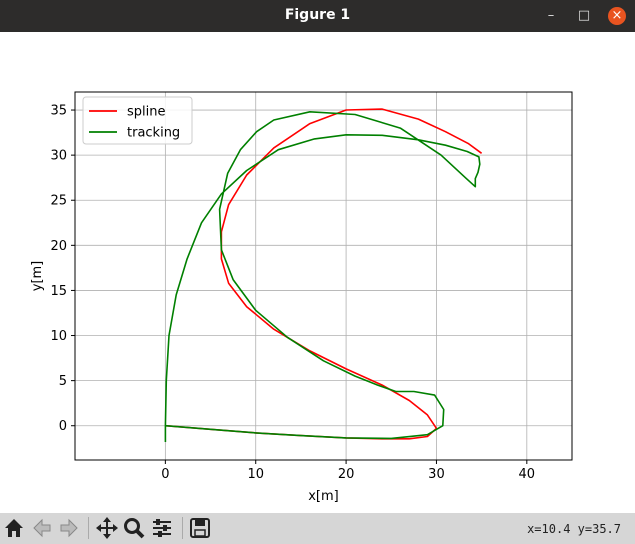 The image size is (635, 544). Describe the element at coordinates (58, 201) in the screenshot. I see `y-tick-label: 25` at that location.